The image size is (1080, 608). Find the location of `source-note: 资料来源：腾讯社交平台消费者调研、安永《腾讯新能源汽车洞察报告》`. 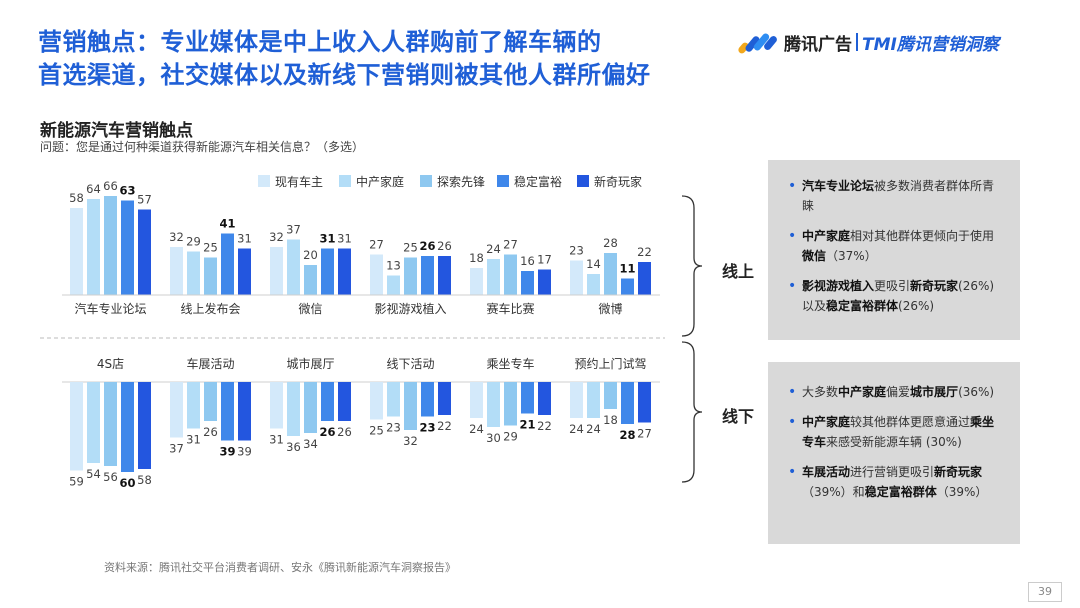

source-note: 资料来源：腾讯社交平台消费者调研、安永《腾讯新能源汽车洞察报告》 is located at coordinates (280, 567).